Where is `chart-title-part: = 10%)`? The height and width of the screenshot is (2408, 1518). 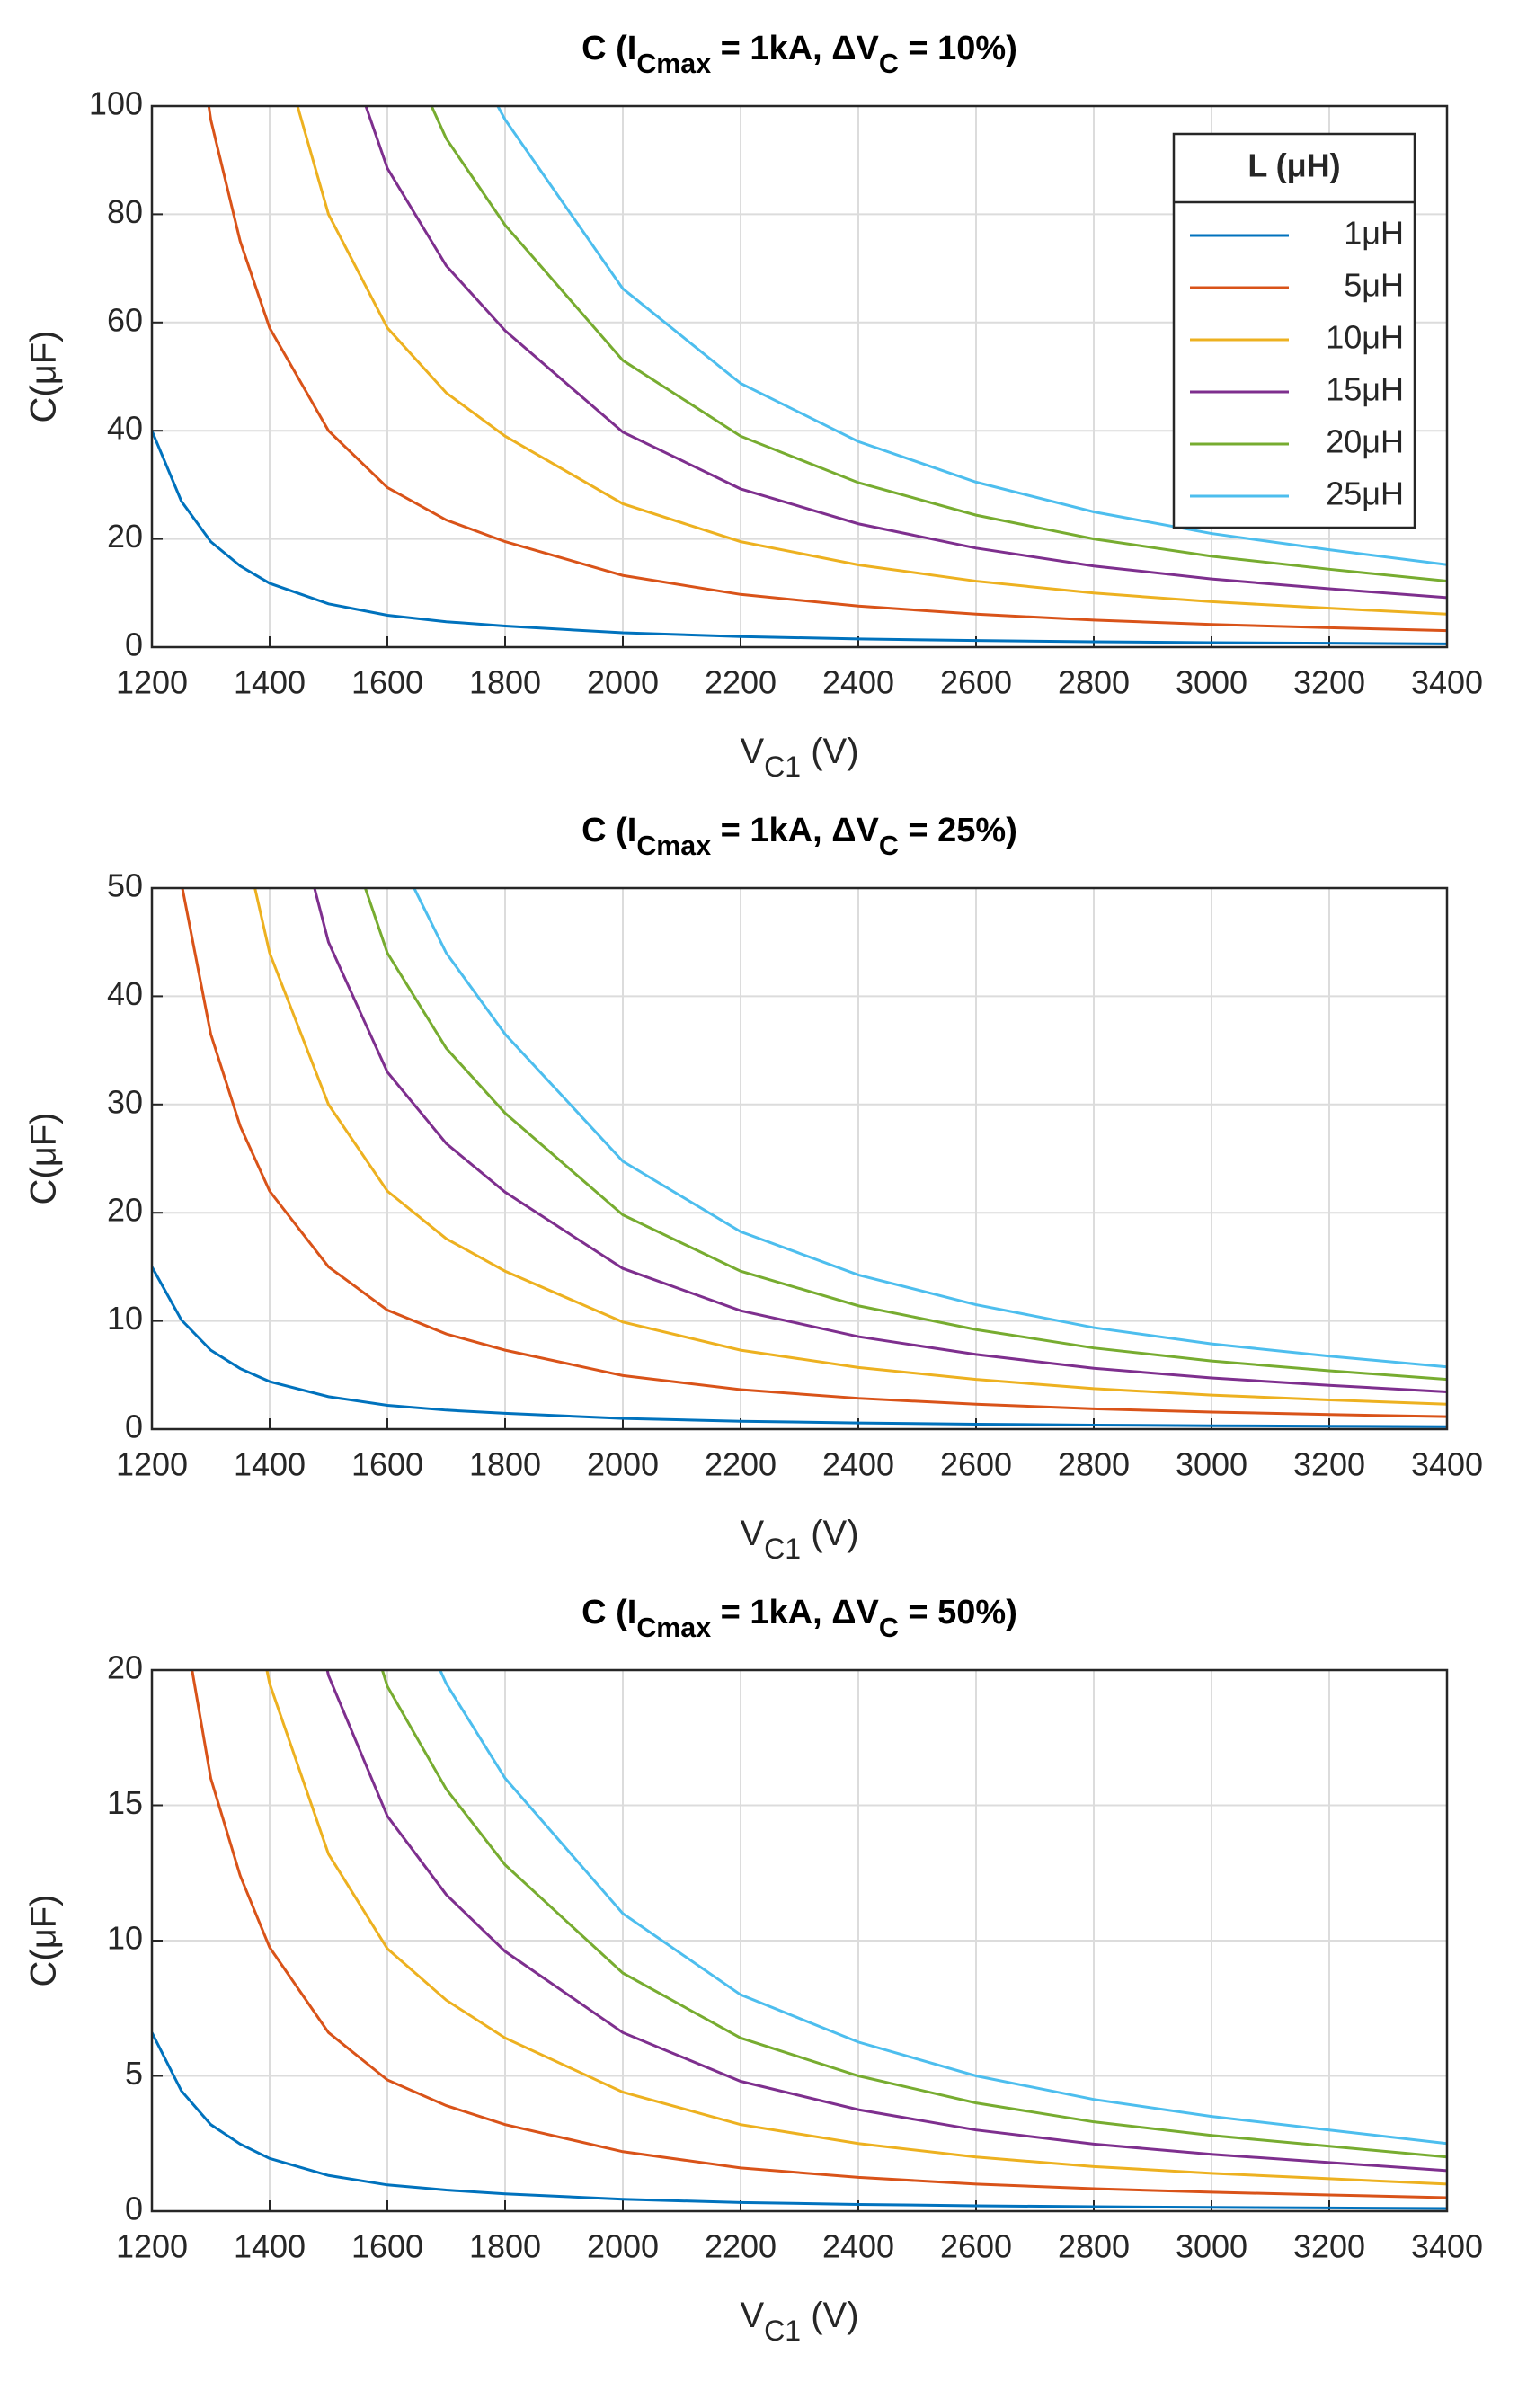 chart-title-part: = 10%) is located at coordinates (958, 48).